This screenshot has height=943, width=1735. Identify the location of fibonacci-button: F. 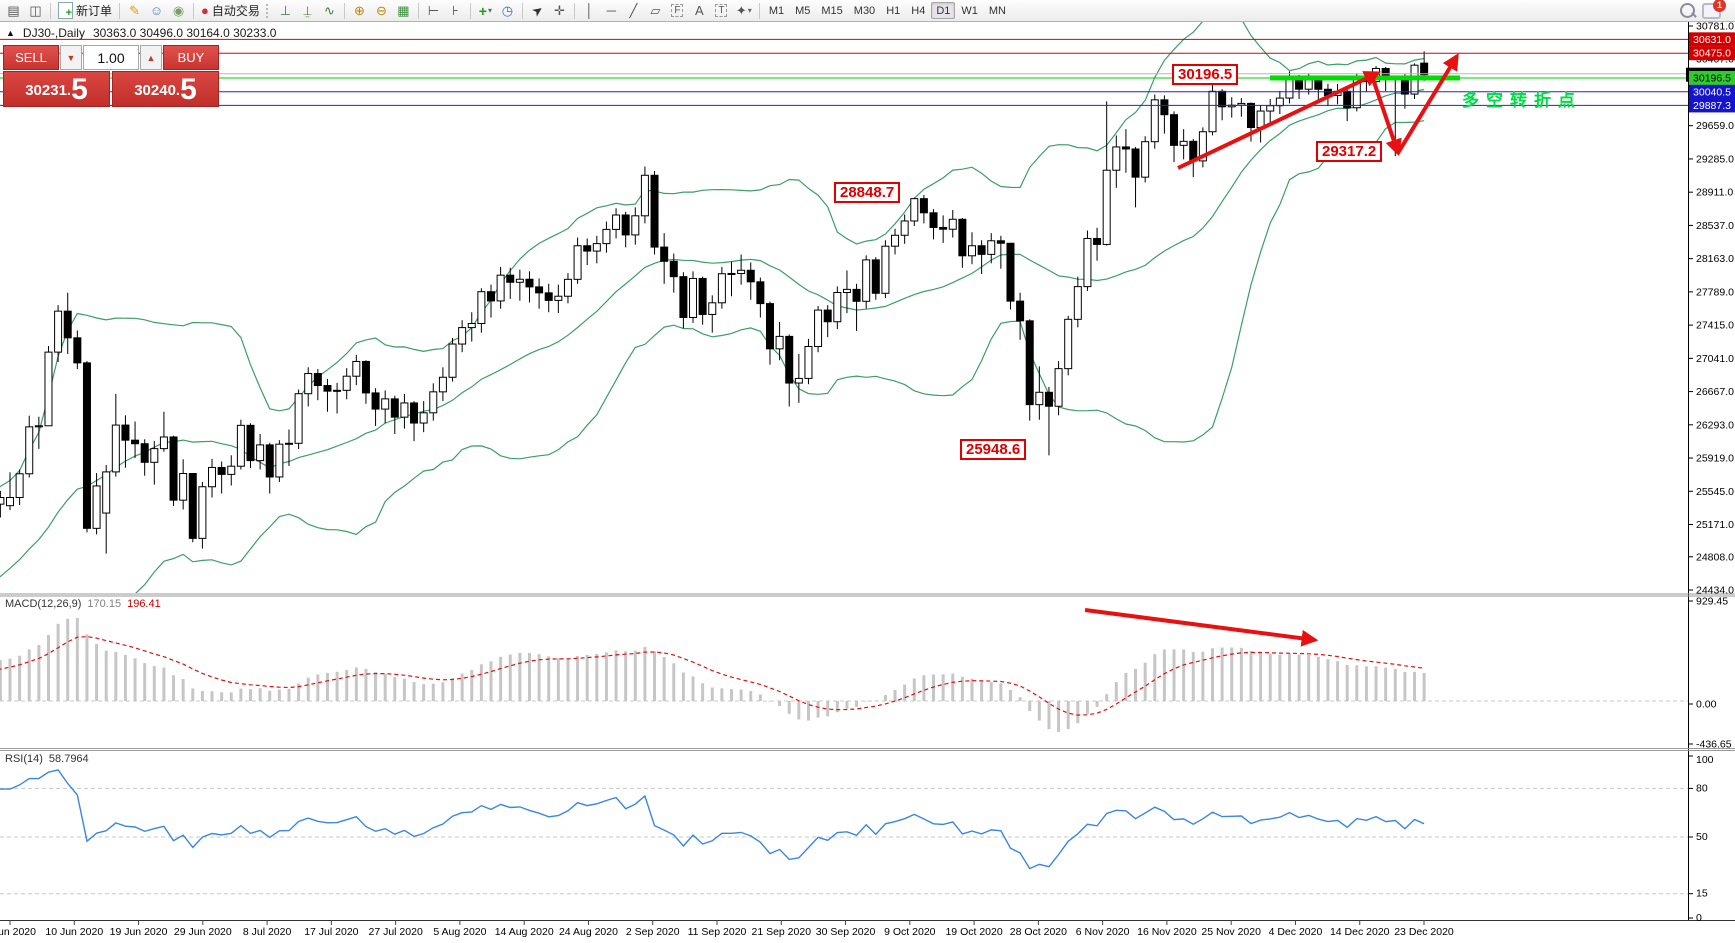
(677, 10).